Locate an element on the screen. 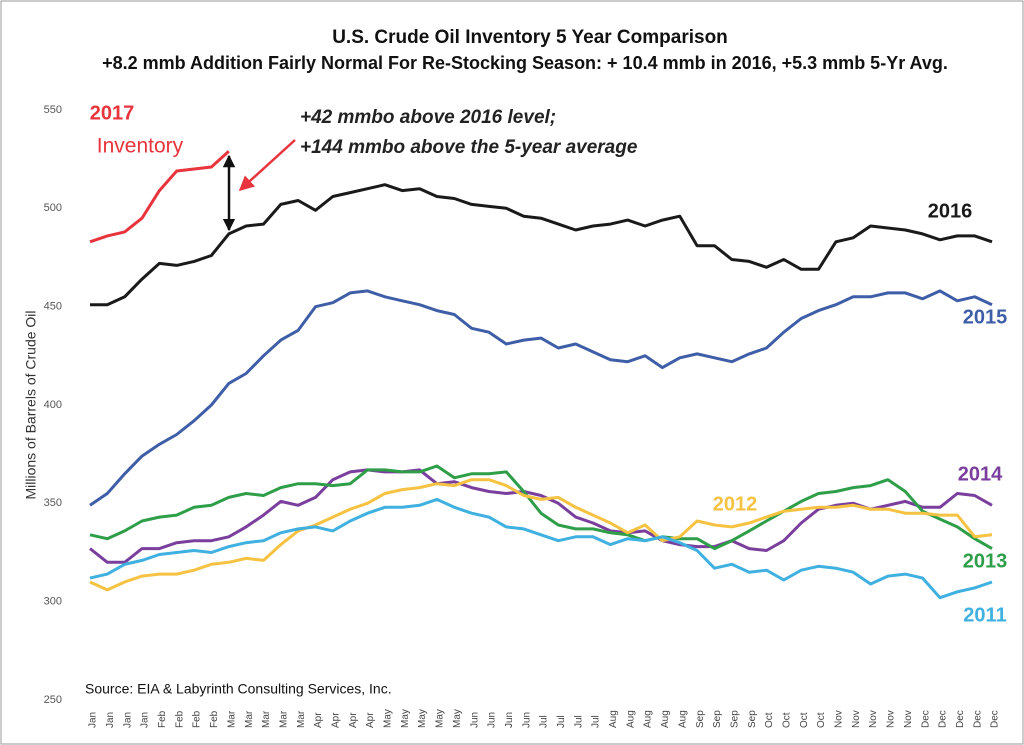 This screenshot has width=1024, height=745. legend-label: 2014 is located at coordinates (980, 474).